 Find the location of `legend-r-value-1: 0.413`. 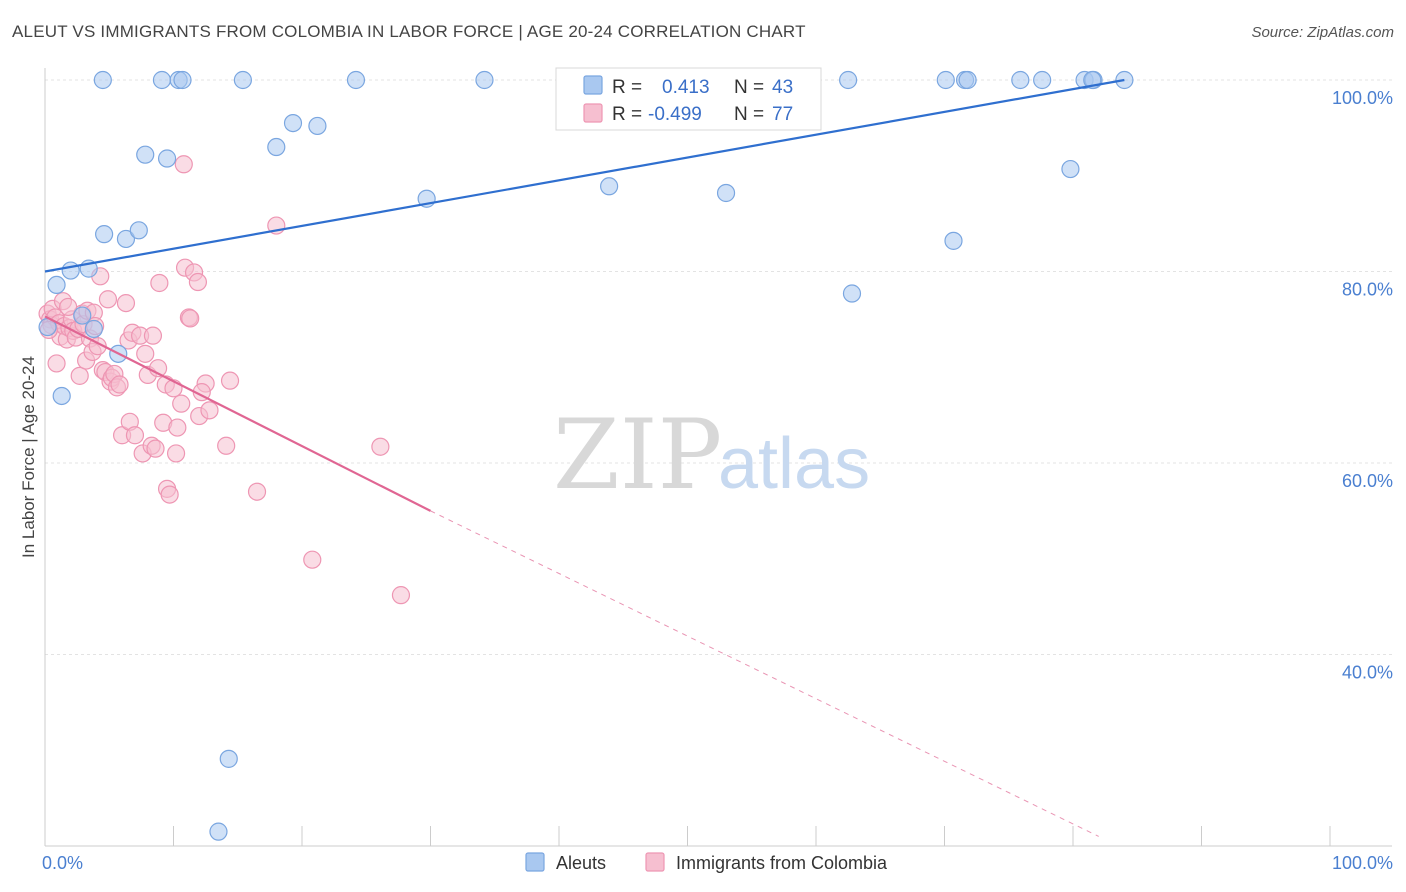

legend-r-value-1: 0.413 is located at coordinates (686, 87).